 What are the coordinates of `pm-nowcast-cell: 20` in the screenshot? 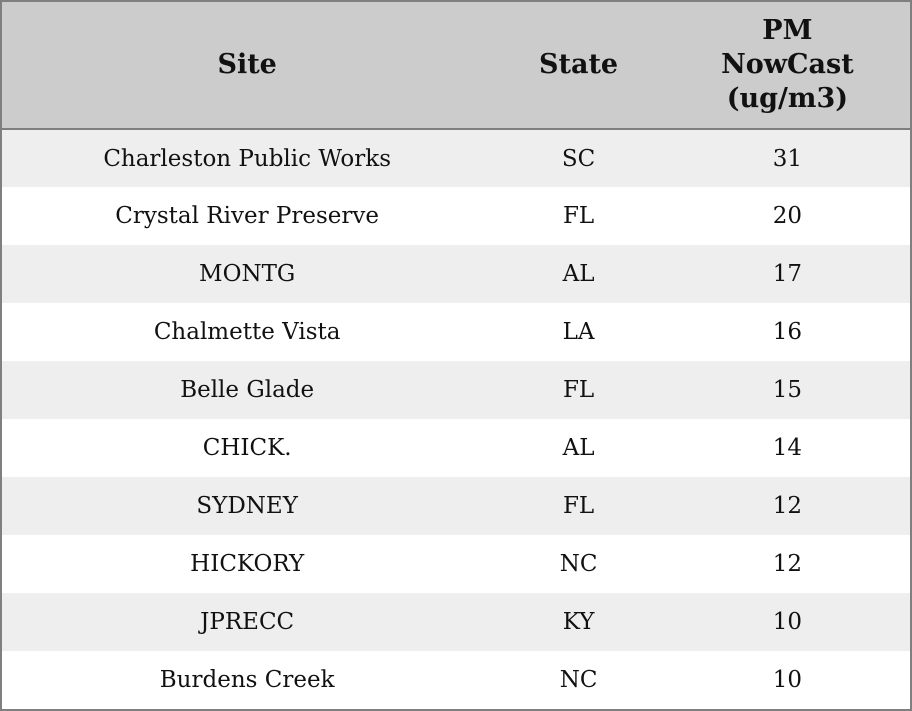 It's located at (787, 216).